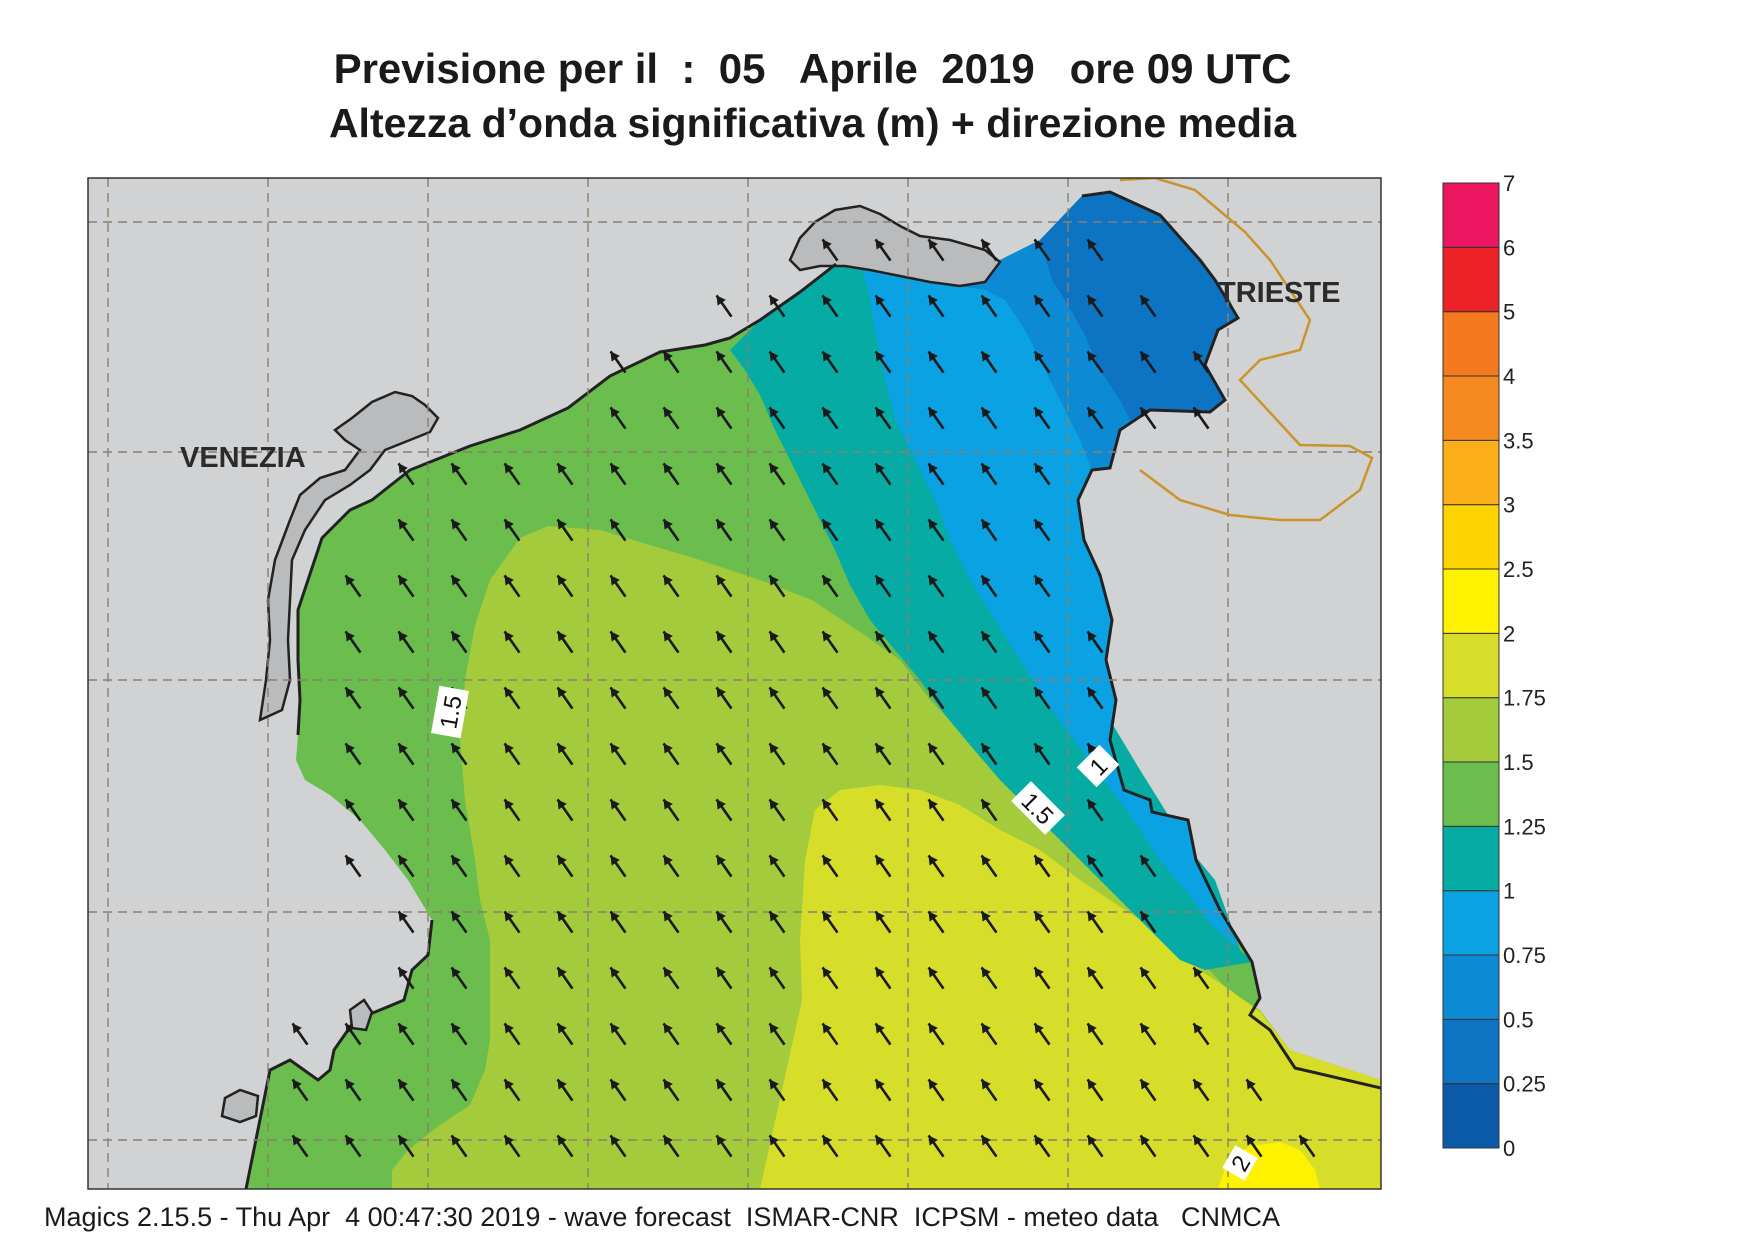 This screenshot has height=1242, width=1755. Describe the element at coordinates (1246, 350) in the screenshot. I see `national-border` at that location.